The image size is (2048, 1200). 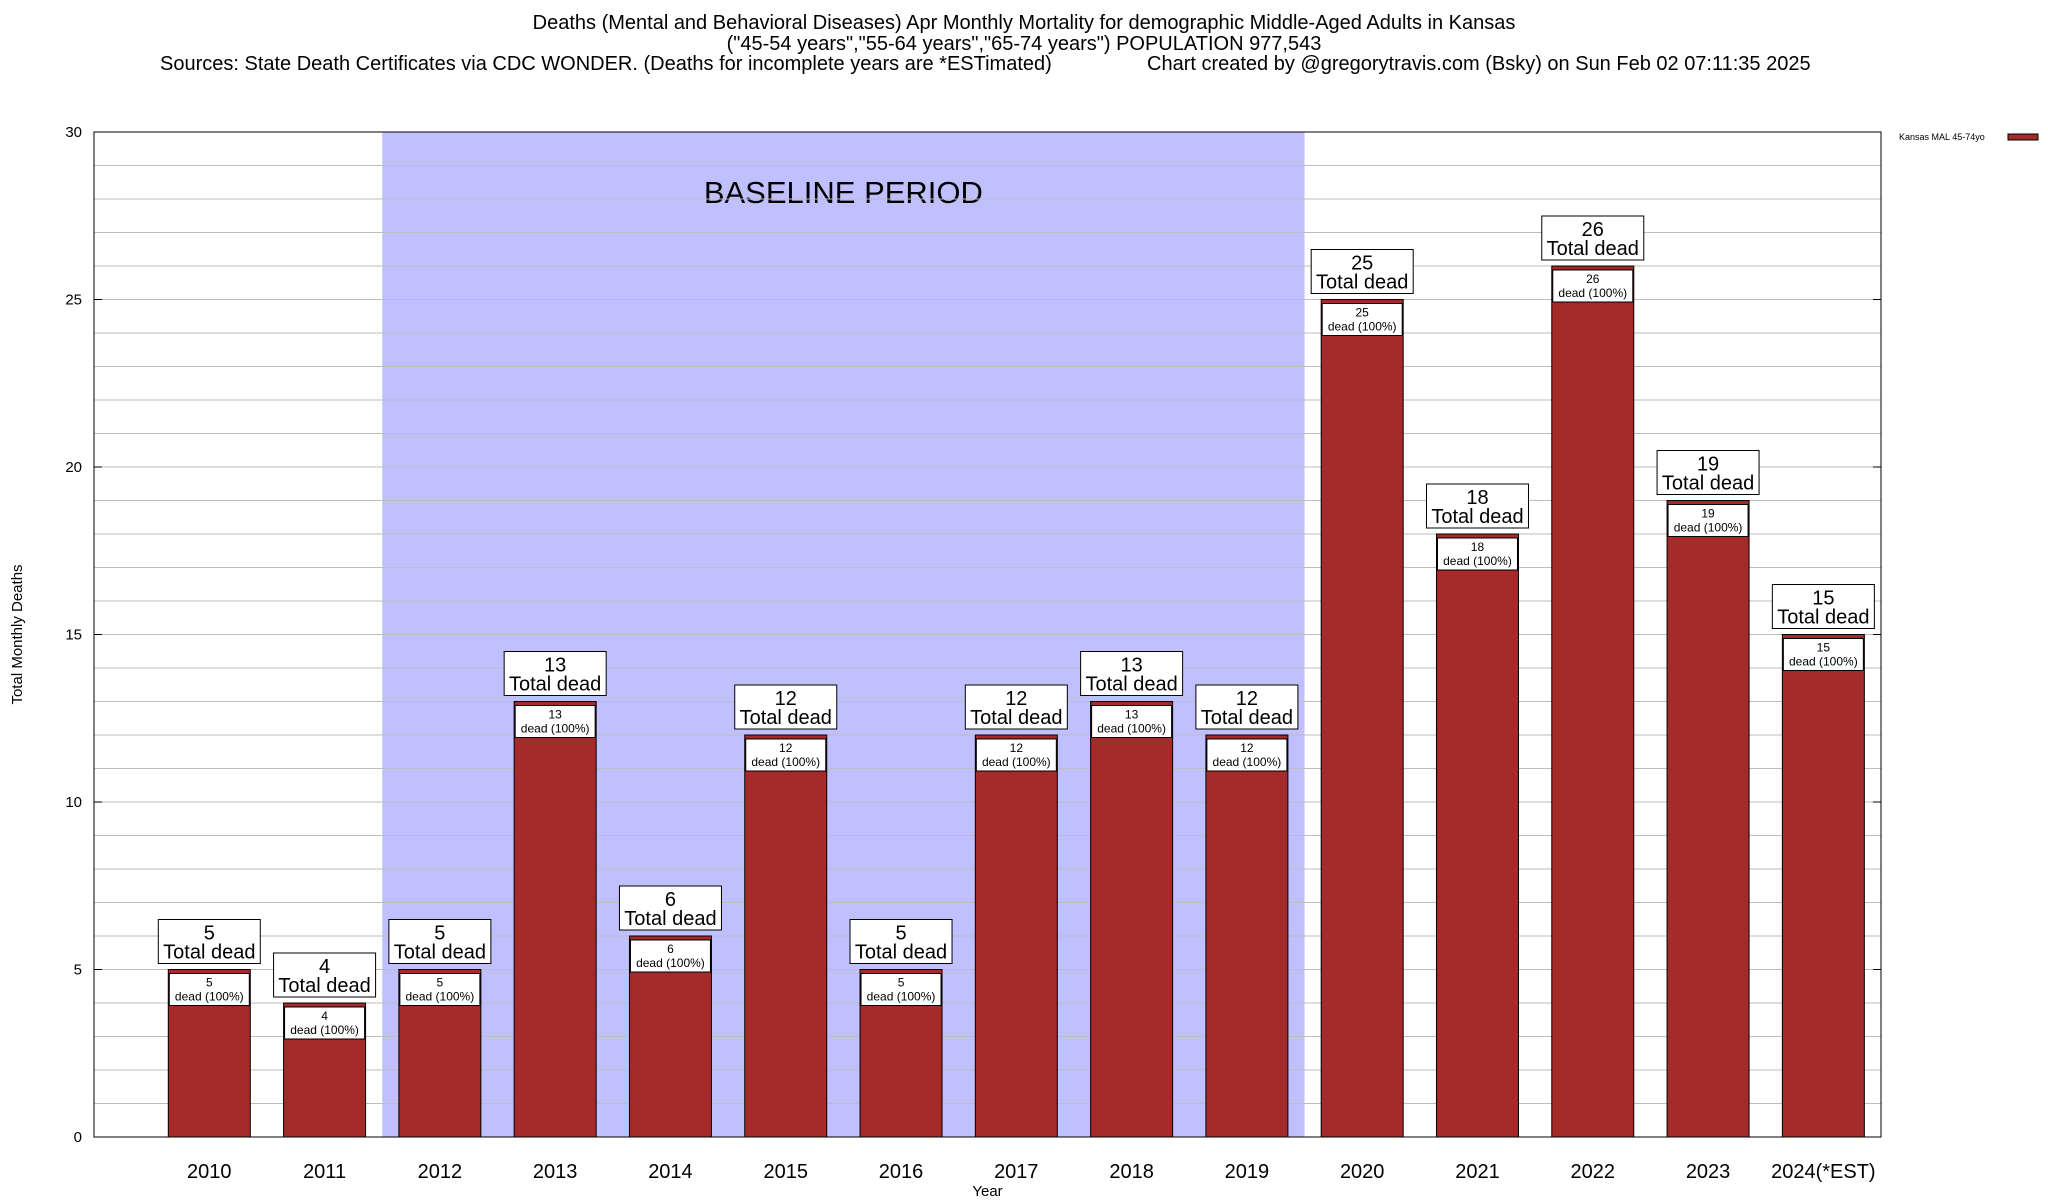 What do you see at coordinates (555, 666) in the screenshot?
I see `bar-top-value: 13` at bounding box center [555, 666].